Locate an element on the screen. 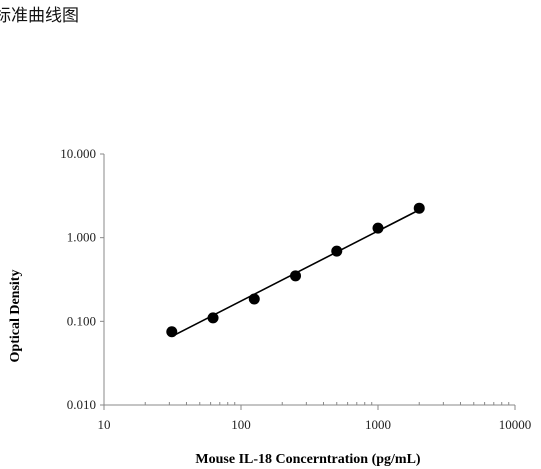  y-tick-label: 0.010 is located at coordinates (81, 404).